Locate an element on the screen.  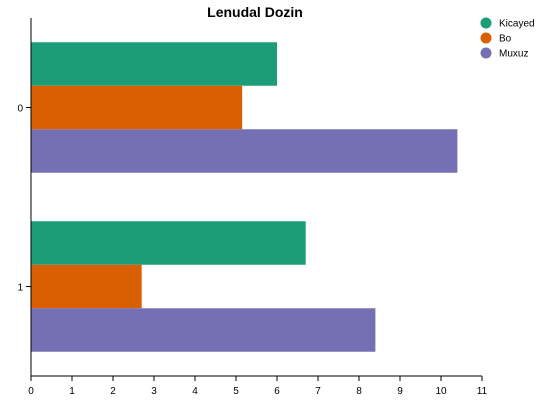
legend-label-kicayed: Kicayed is located at coordinates (517, 24).